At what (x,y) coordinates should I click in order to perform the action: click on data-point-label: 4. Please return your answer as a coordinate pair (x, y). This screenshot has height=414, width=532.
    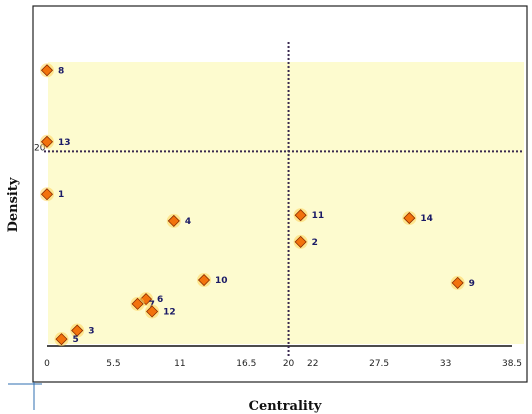
    Looking at the image, I should click on (188, 222).